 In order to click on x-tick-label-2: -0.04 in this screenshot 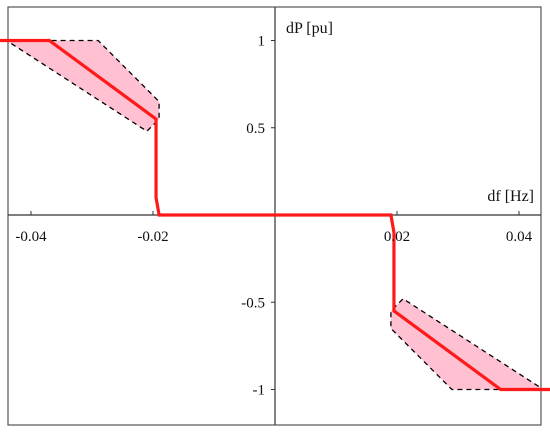, I will do `click(31, 237)`.